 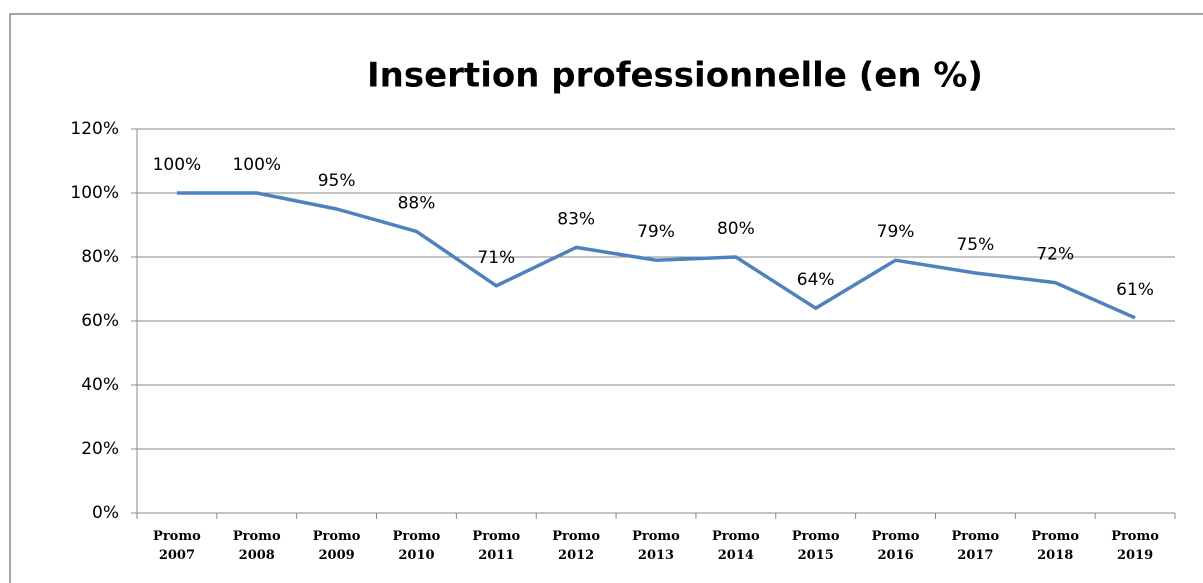 What do you see at coordinates (576, 546) in the screenshot?
I see `x-tick-label: Promo 2012` at bounding box center [576, 546].